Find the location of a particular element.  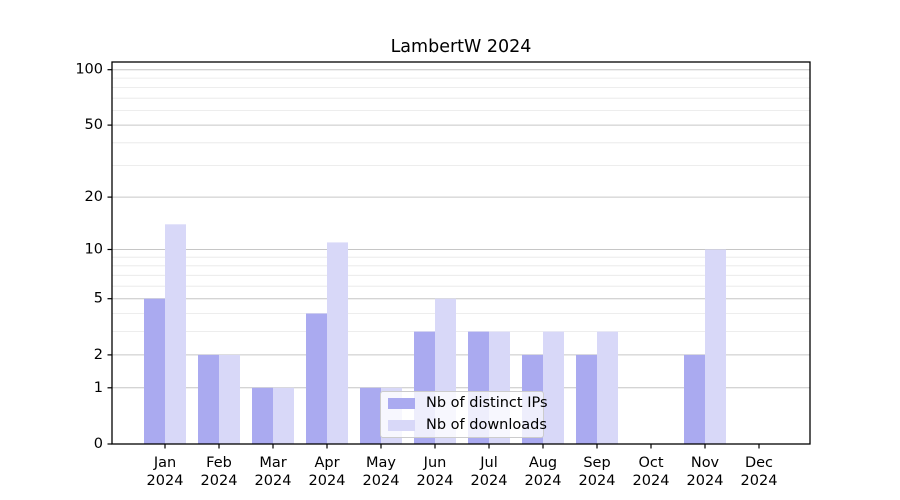

x-tick-label-month: Feb is located at coordinates (219, 463).